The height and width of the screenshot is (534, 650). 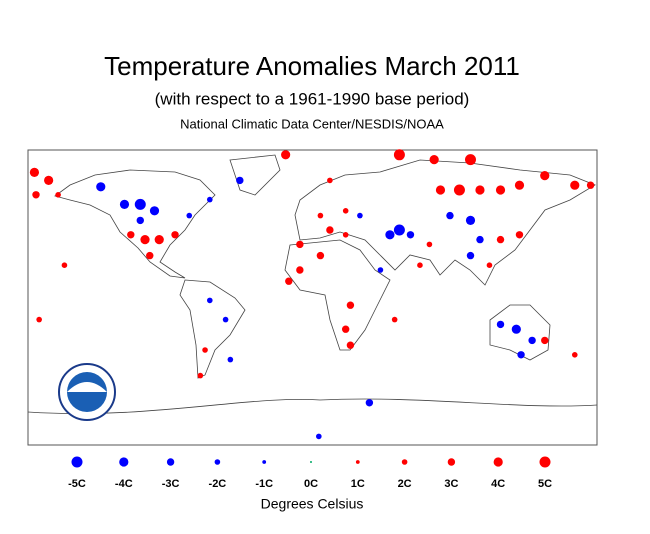 What do you see at coordinates (312, 66) in the screenshot?
I see `title: Temperature Anomalies March 2011` at bounding box center [312, 66].